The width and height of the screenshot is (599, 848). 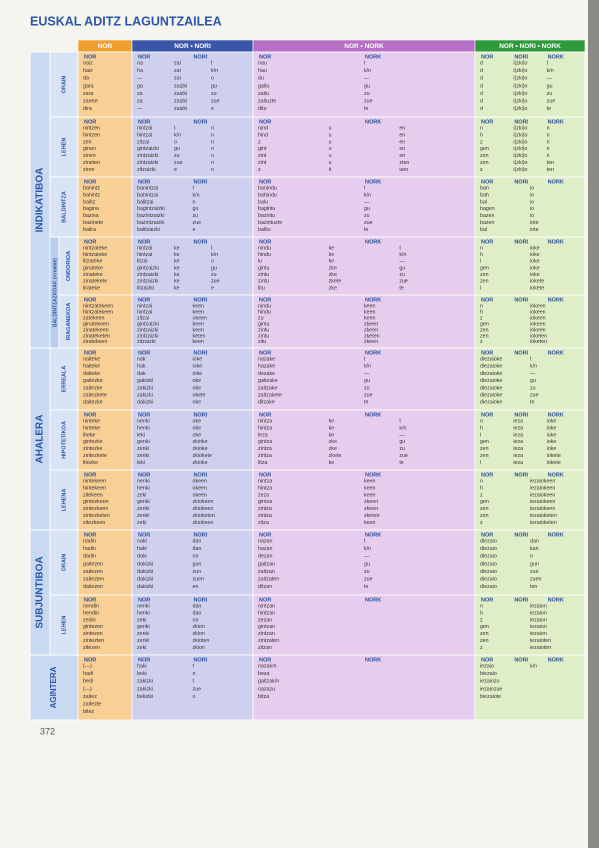 What do you see at coordinates (265, 421) in the screenshot?
I see `cell-text: nintza` at bounding box center [265, 421].